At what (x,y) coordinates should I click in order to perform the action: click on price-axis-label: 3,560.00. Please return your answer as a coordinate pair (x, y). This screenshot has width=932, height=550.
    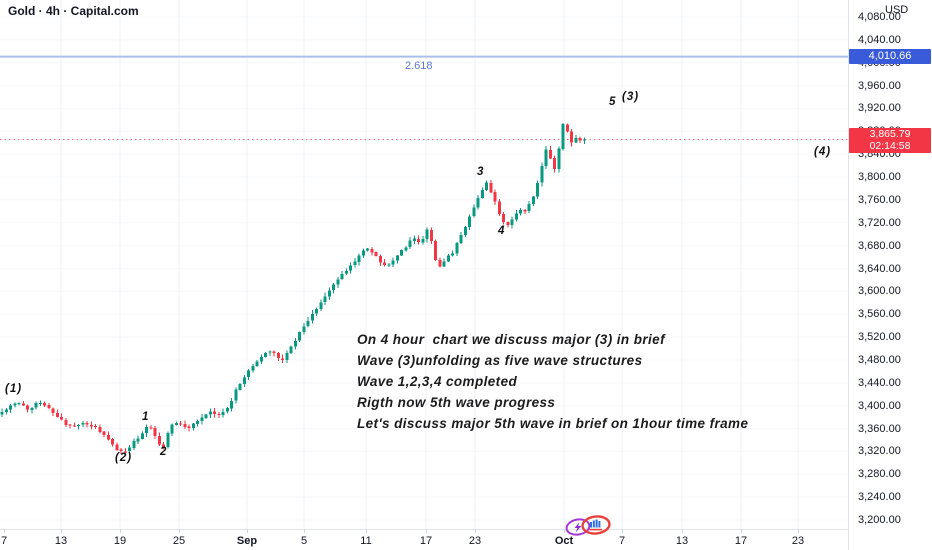
    Looking at the image, I should click on (879, 314).